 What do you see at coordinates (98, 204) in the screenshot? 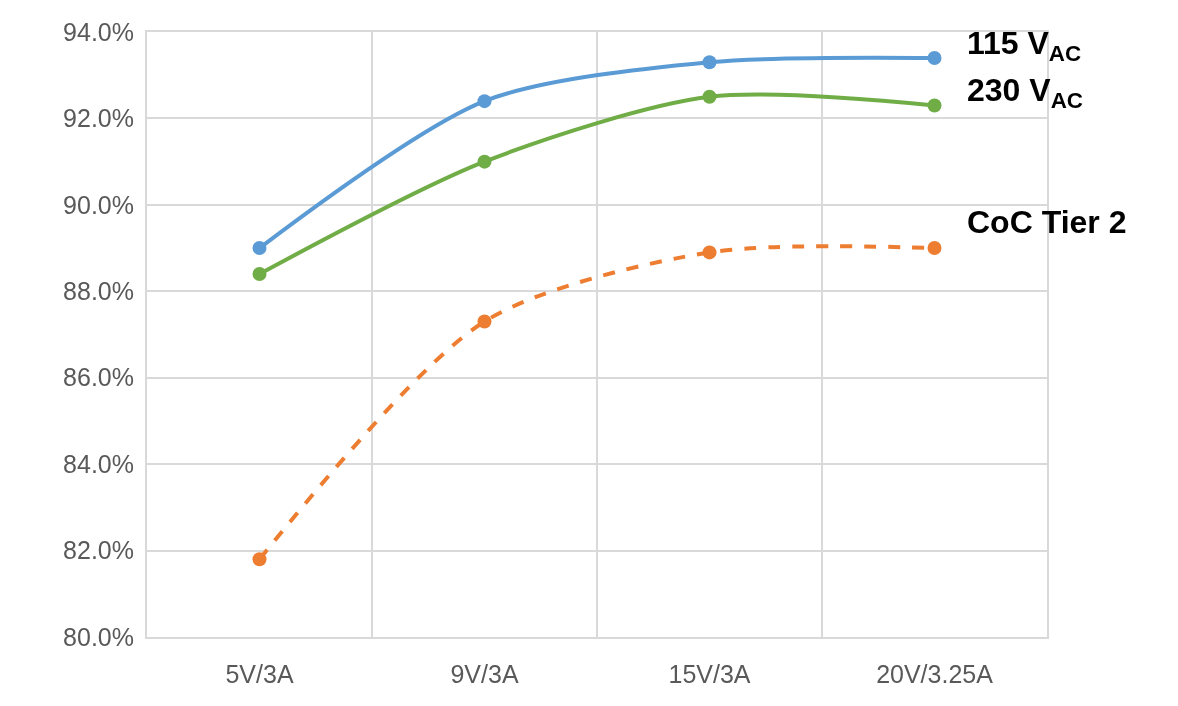
I see `y-tick-label: 90.0%` at bounding box center [98, 204].